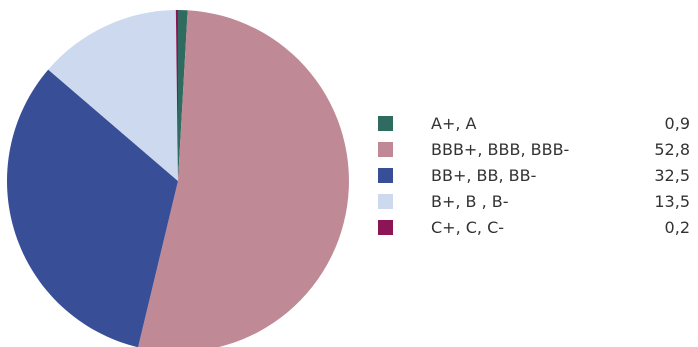 The image size is (698, 347). What do you see at coordinates (534, 123) in the screenshot?
I see `legend-item: A+, A 0,9` at bounding box center [534, 123].